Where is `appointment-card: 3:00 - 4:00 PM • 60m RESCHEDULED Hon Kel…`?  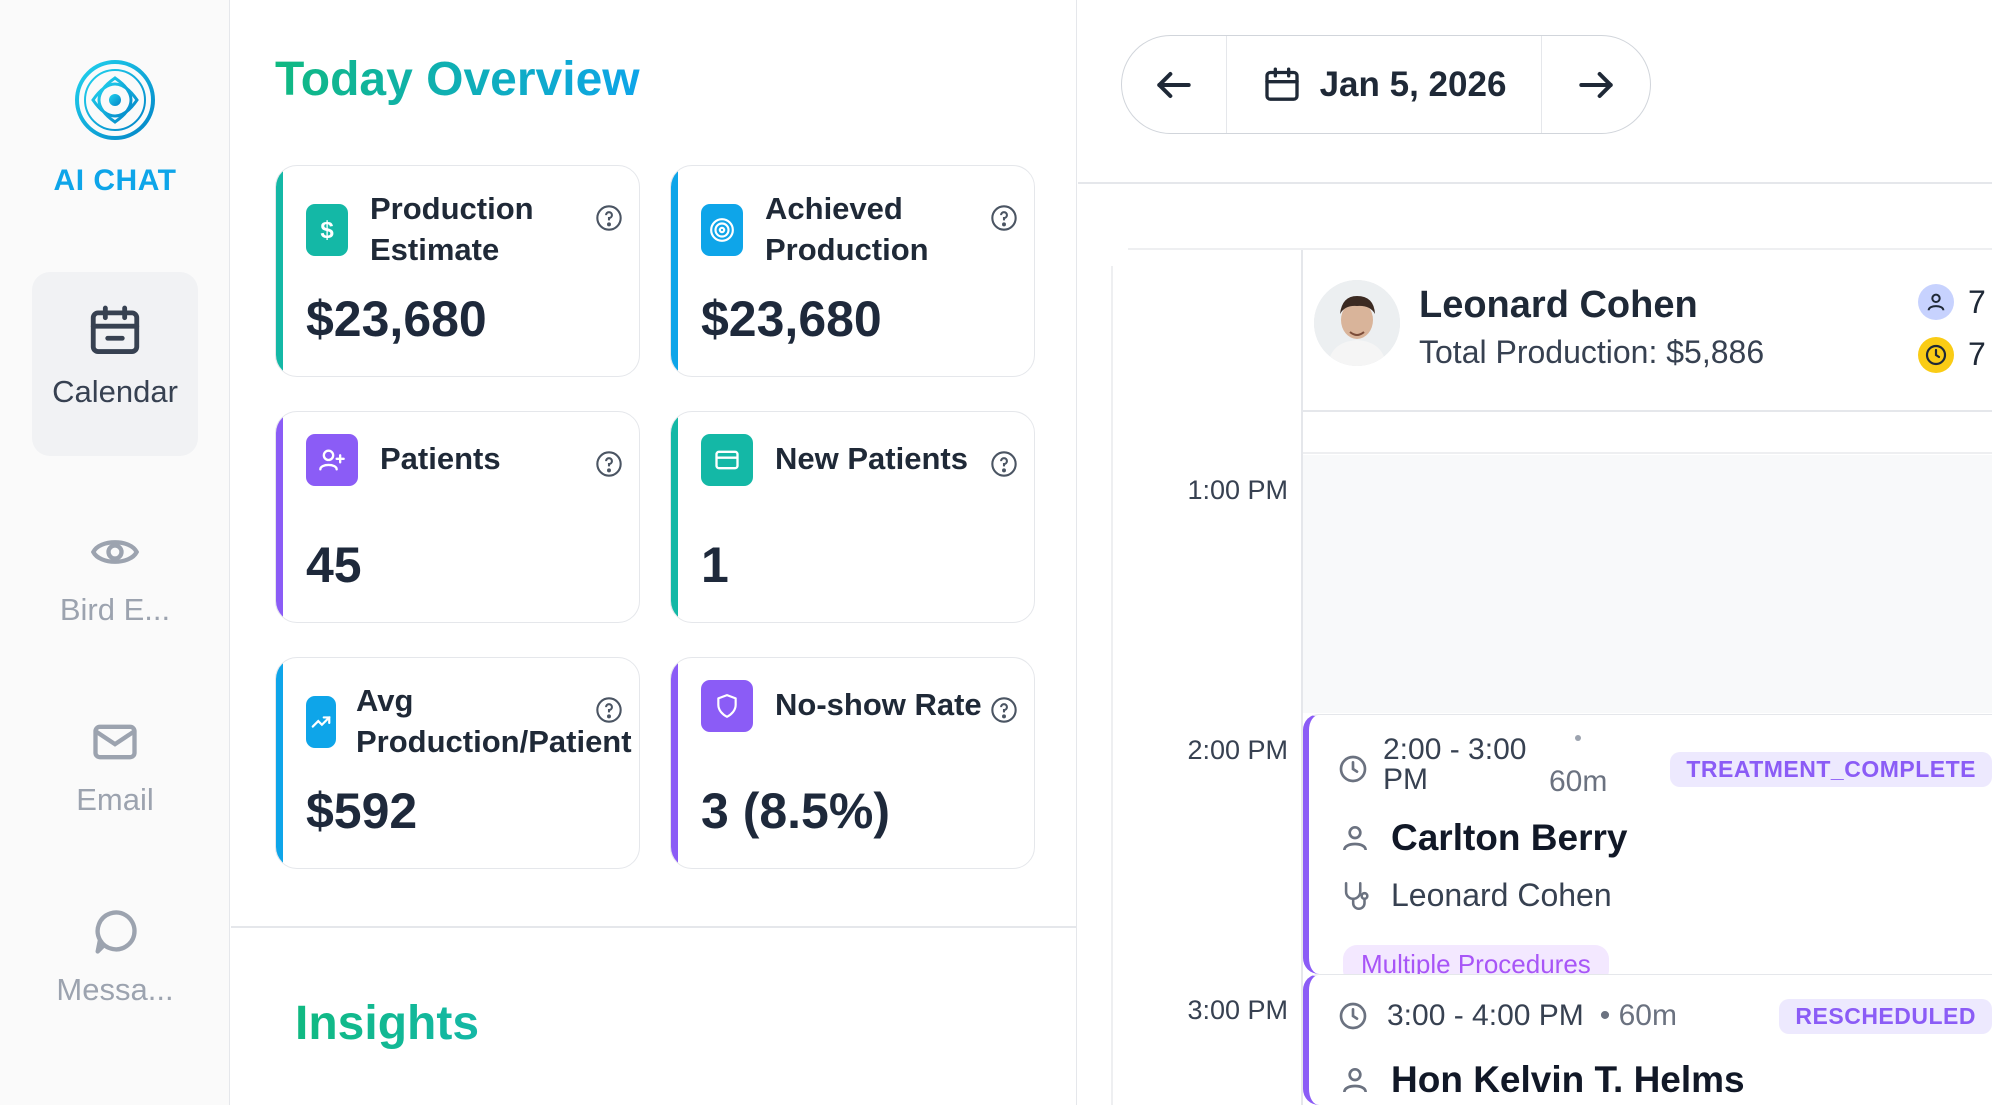 appointment-card: 3:00 - 4:00 PM • 60m RESCHEDULED Hon Kel… is located at coordinates (1647, 1039).